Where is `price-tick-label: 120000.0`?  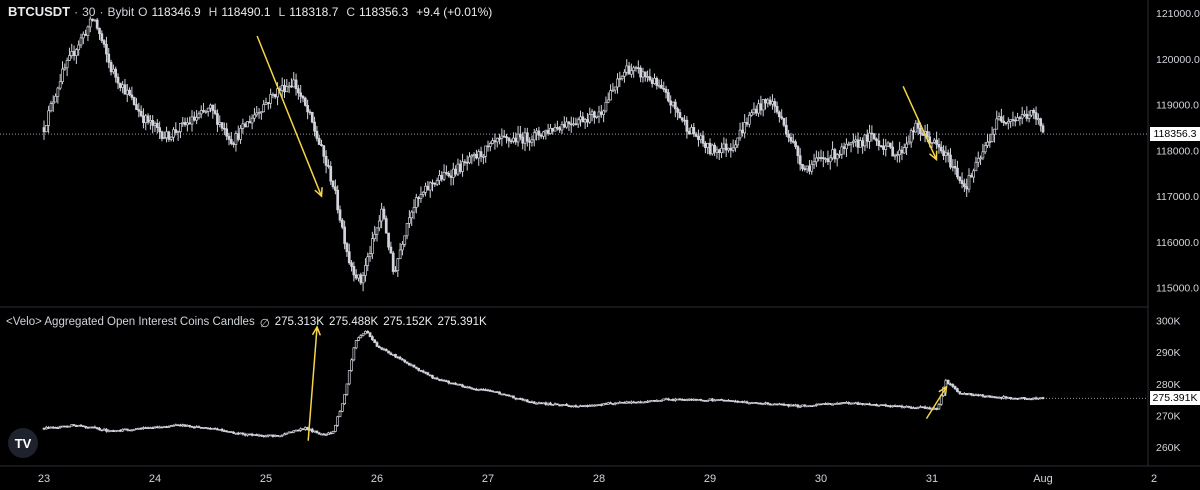
price-tick-label: 120000.0 is located at coordinates (1178, 60).